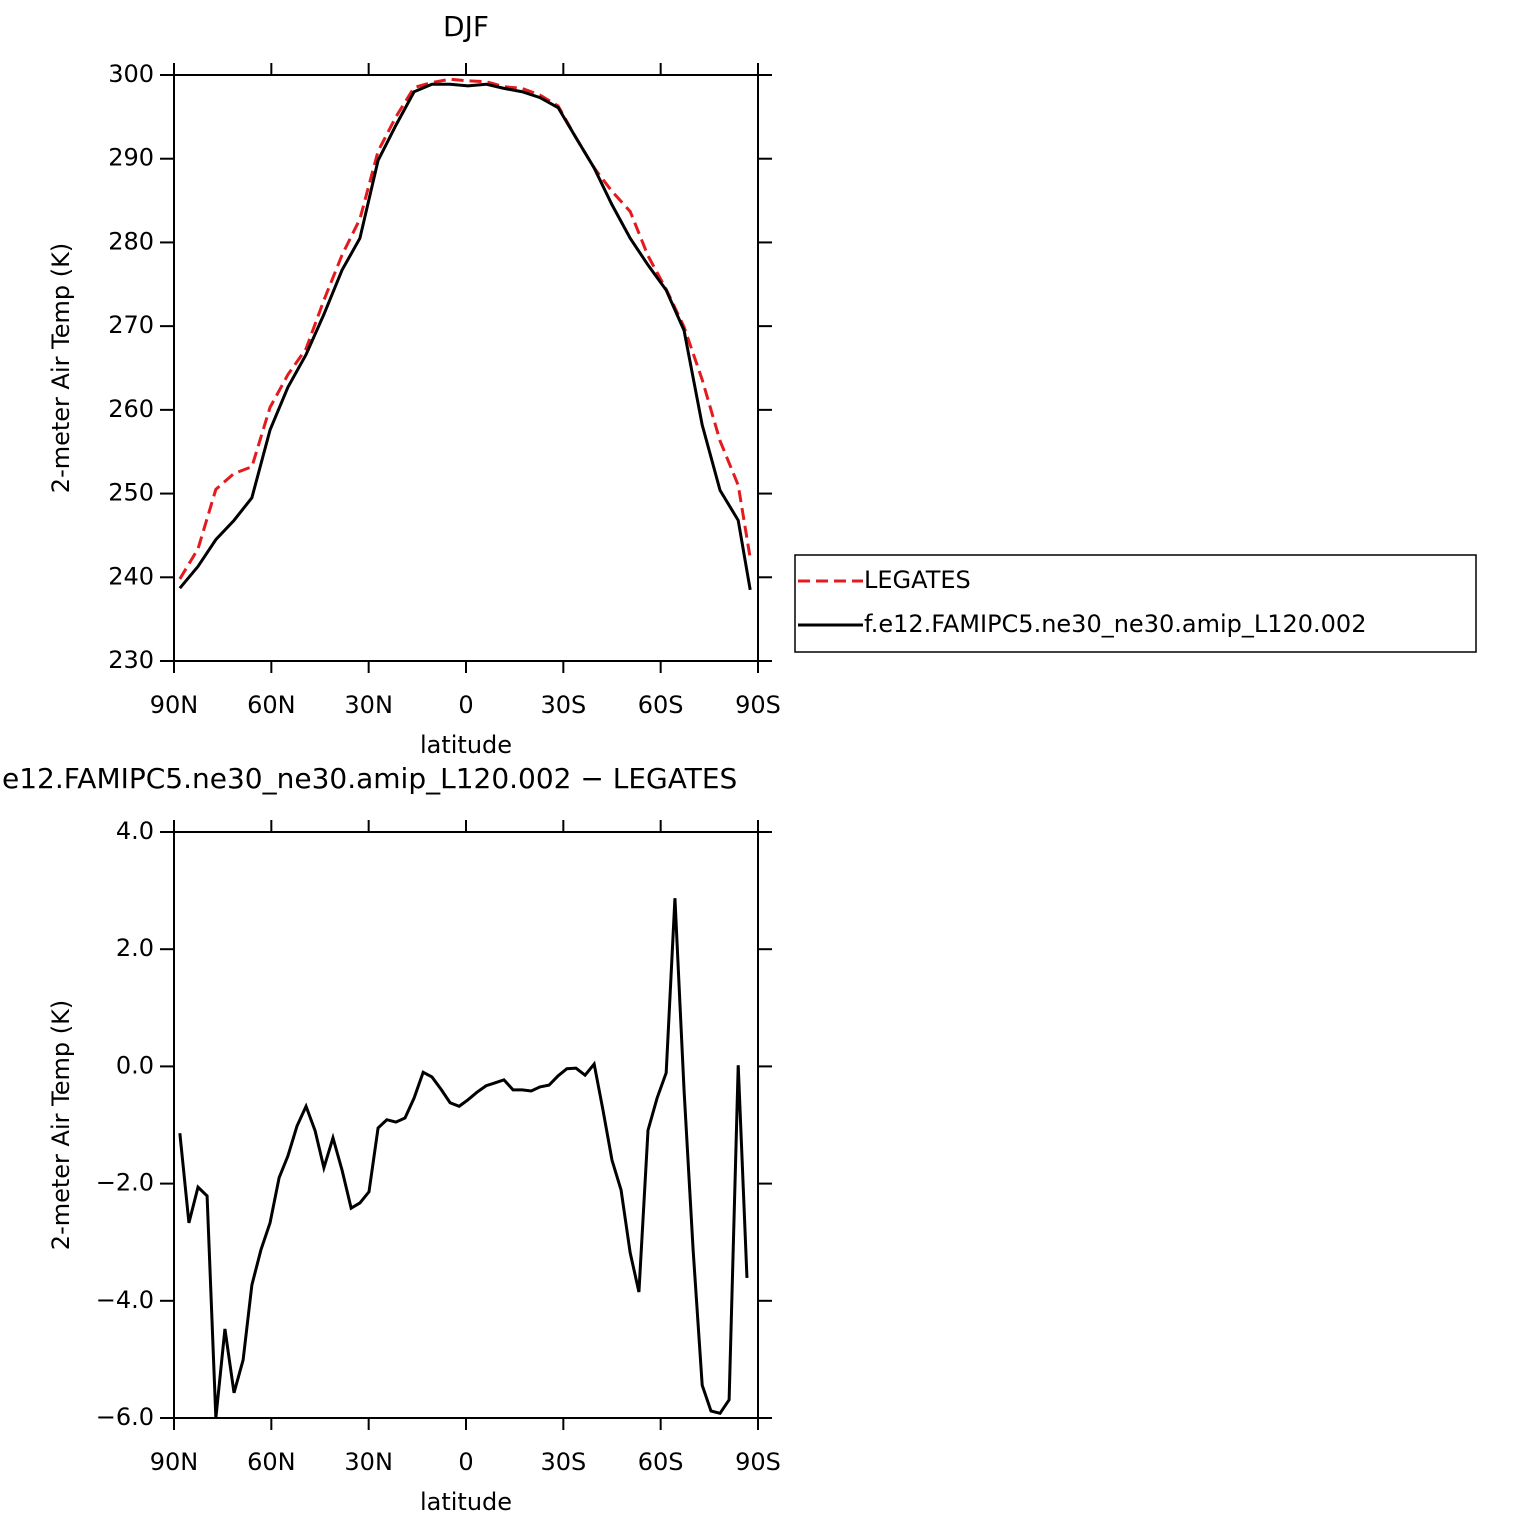 The height and width of the screenshot is (1525, 1522). What do you see at coordinates (125, 1300) in the screenshot?
I see `y-tick-label: −4.0` at bounding box center [125, 1300].